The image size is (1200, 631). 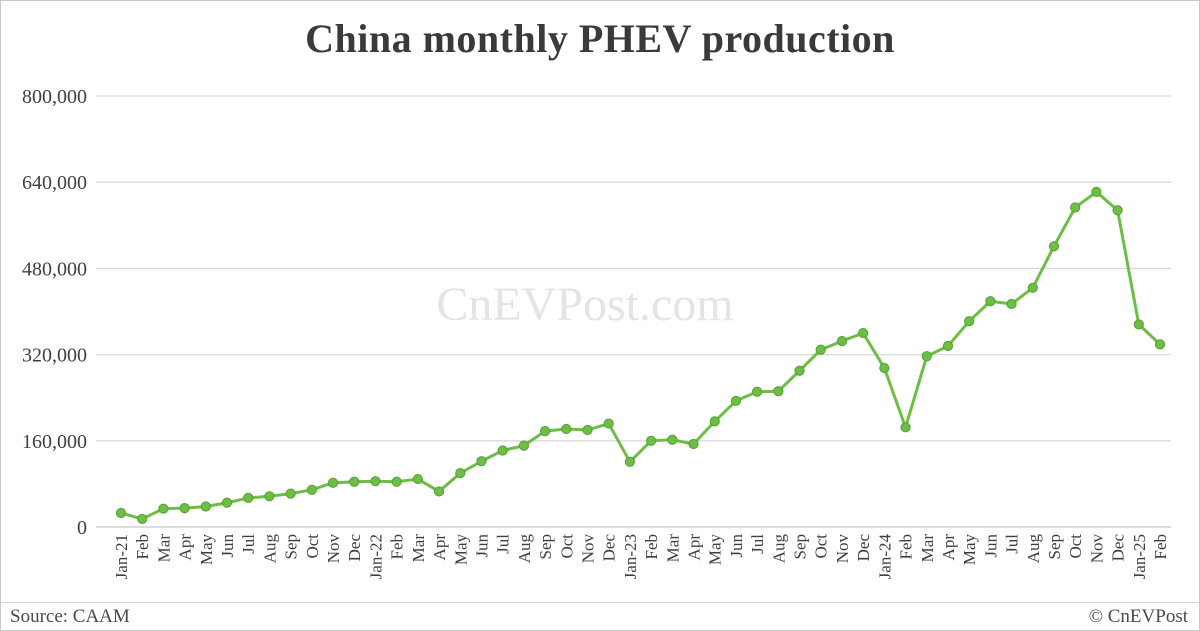 What do you see at coordinates (600, 602) in the screenshot?
I see `footer-divider` at bounding box center [600, 602].